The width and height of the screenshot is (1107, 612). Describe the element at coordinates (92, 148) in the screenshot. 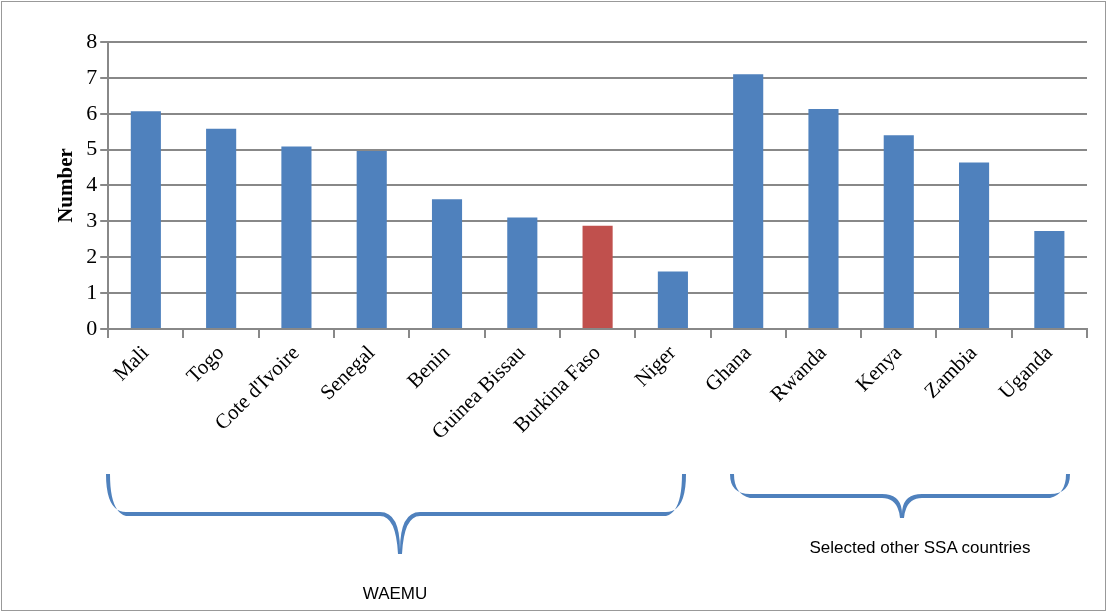

I see `y-tick-label: 5` at that location.